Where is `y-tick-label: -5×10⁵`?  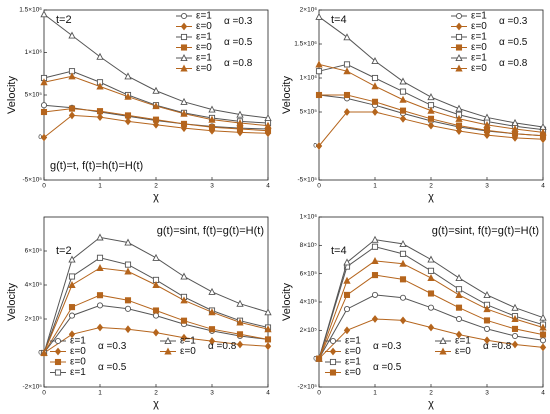 y-tick-label: -5×10⁵ is located at coordinates (33, 180).